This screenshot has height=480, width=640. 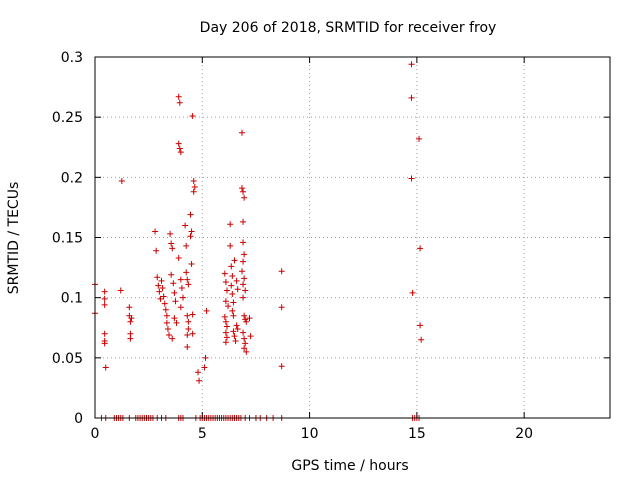 I want to click on x-tick-label: 5, so click(x=202, y=434).